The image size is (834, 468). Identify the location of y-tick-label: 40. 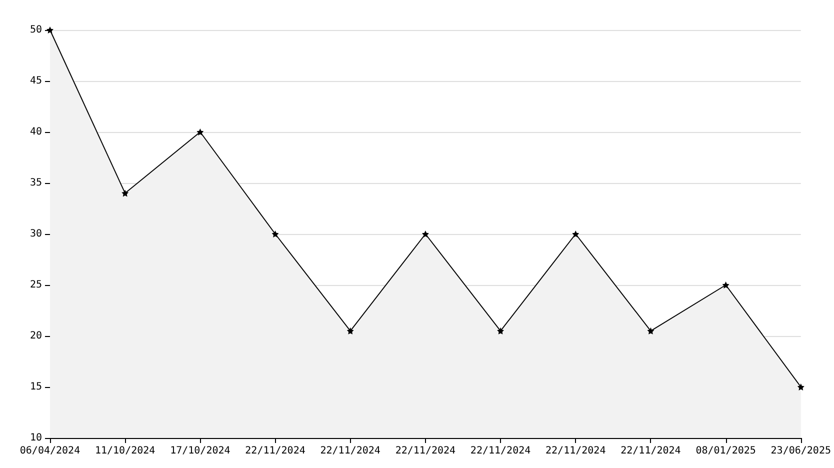
(36, 132).